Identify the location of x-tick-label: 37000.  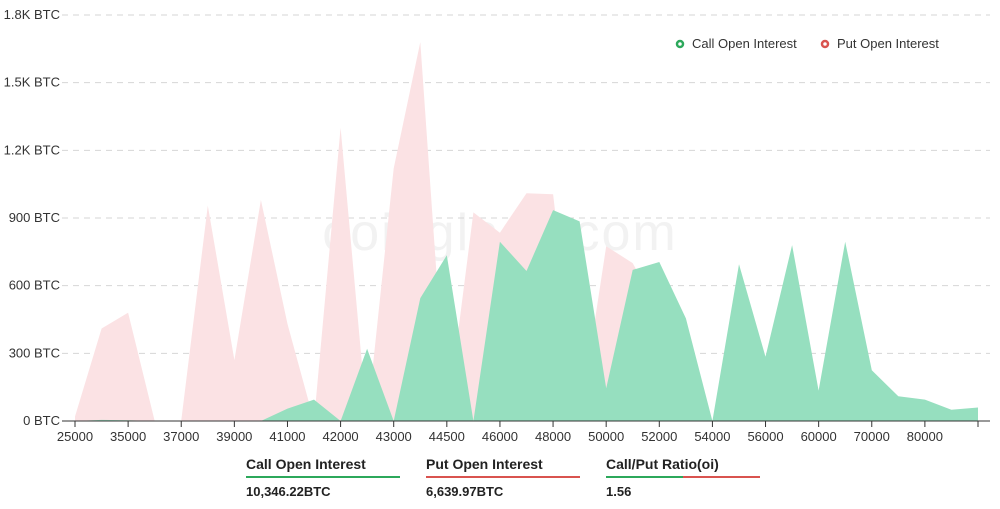
(181, 436).